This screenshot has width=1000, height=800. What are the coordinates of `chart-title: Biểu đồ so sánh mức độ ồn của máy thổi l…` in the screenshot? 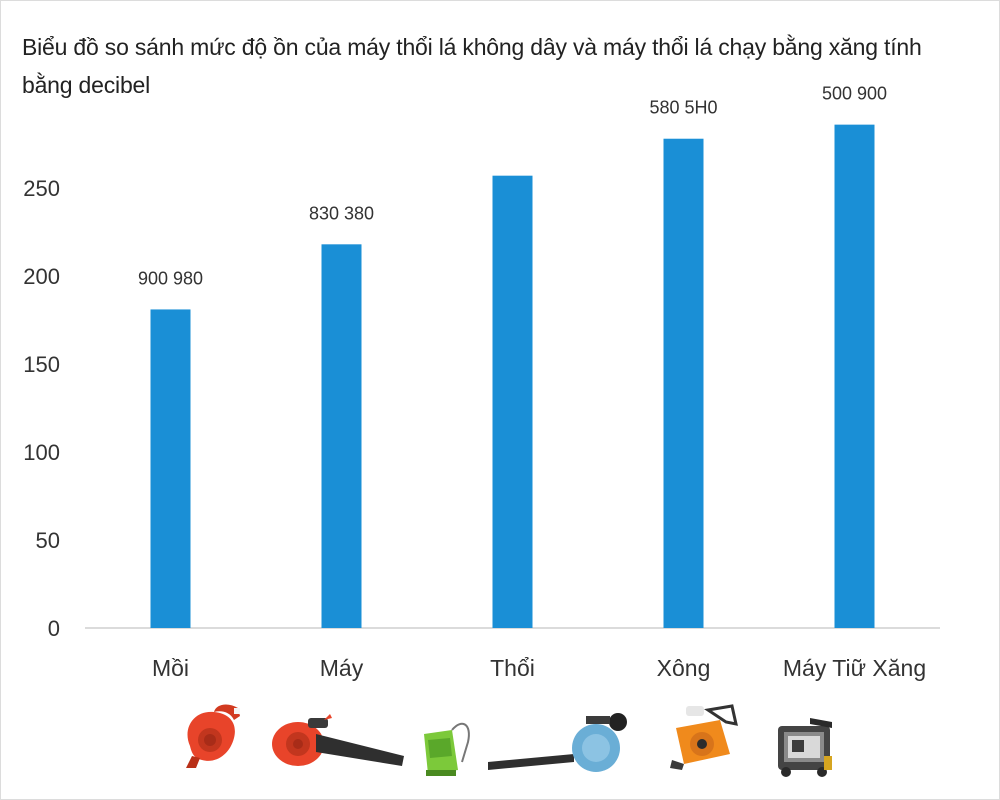 It's located at (472, 66).